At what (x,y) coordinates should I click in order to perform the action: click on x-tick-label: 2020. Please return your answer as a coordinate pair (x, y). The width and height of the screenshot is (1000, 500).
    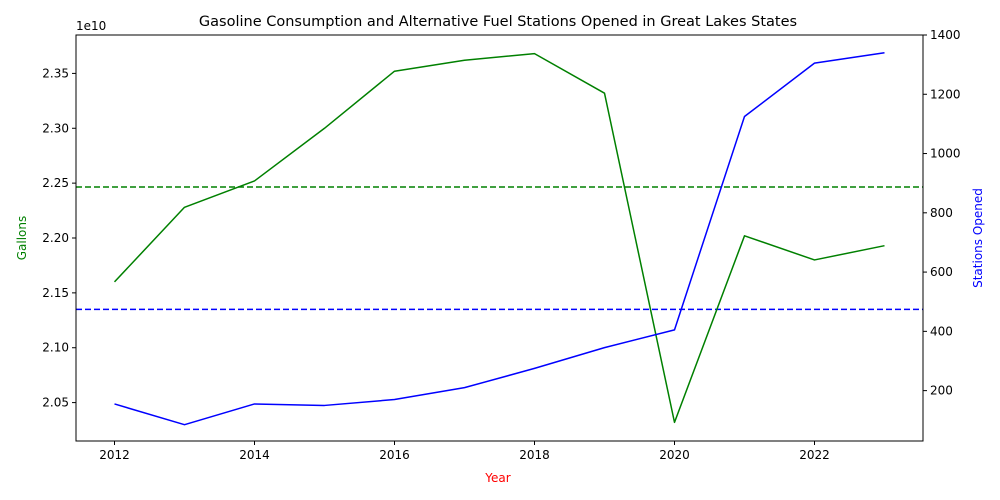
    Looking at the image, I should click on (674, 455).